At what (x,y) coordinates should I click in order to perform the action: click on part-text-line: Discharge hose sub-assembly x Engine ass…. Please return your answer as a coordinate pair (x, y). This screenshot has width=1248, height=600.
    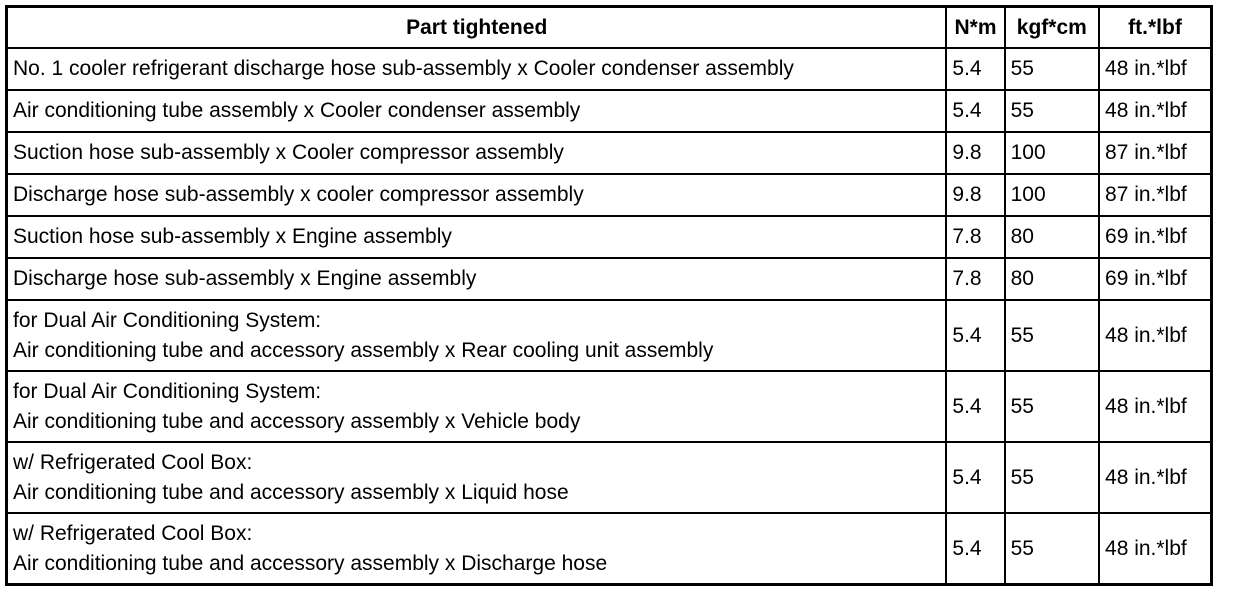
    Looking at the image, I should click on (245, 278).